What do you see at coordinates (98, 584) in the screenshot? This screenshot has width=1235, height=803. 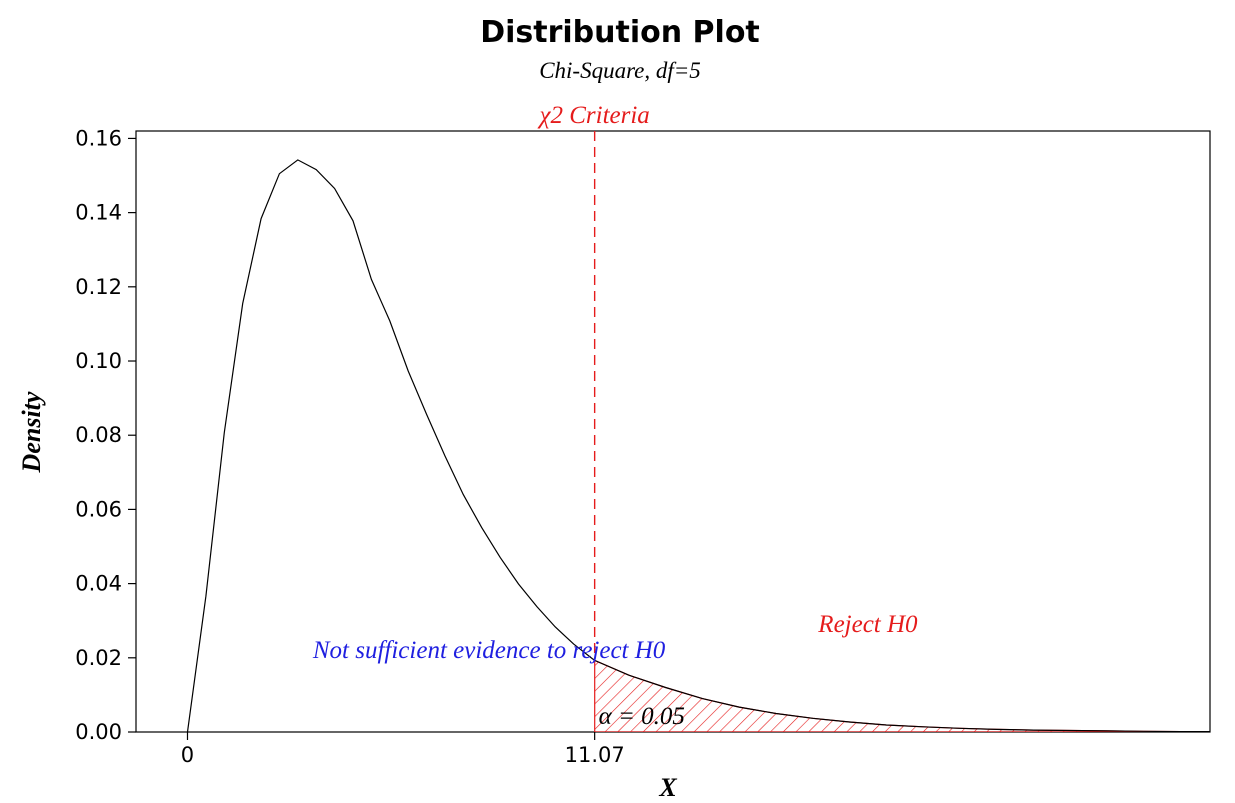 I see `y-tick-label: 0.04` at bounding box center [98, 584].